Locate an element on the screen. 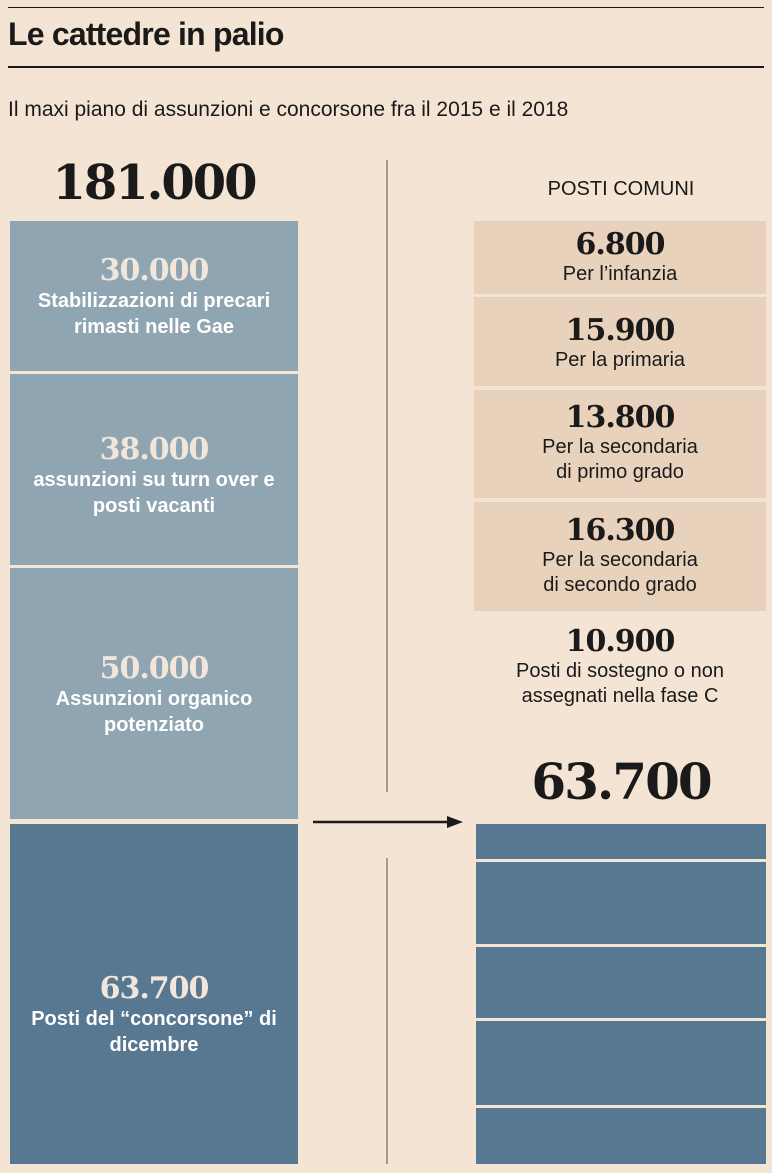  right-block-infanzia: 6.800 Per l’infanzia is located at coordinates (620, 257).